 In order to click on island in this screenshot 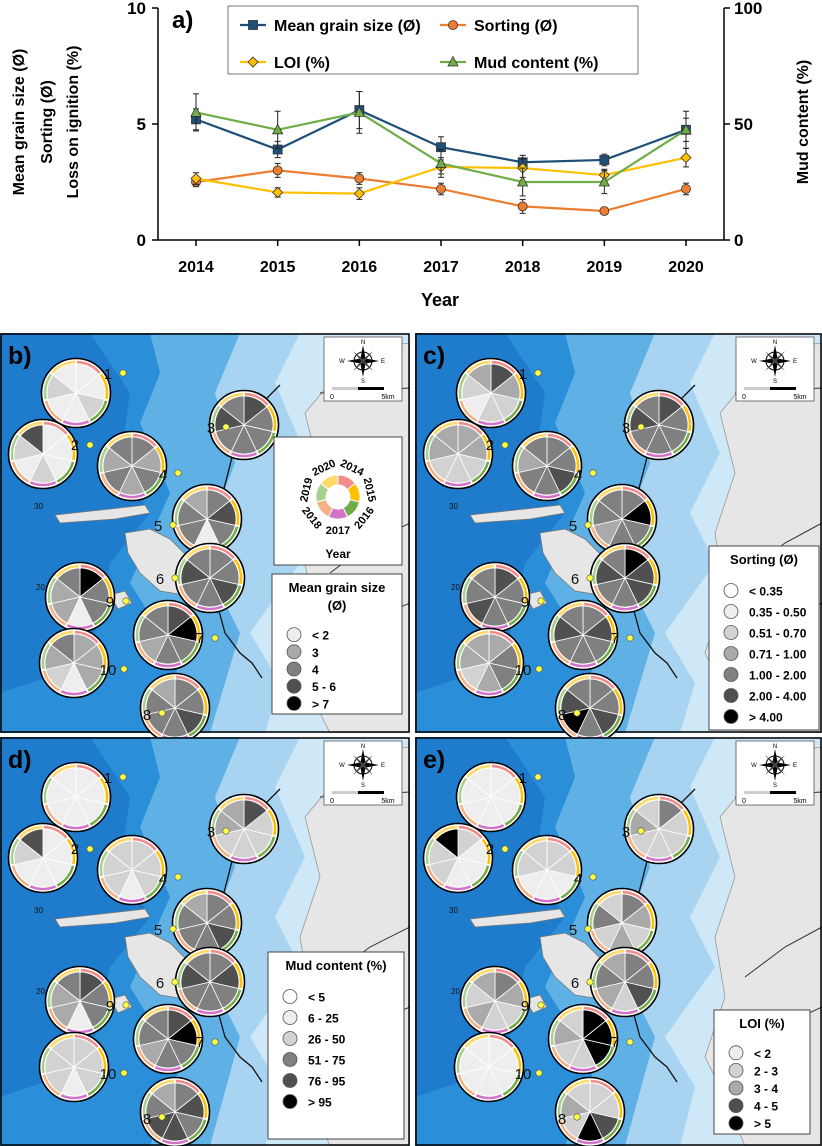, I will do `click(102, 514)`.